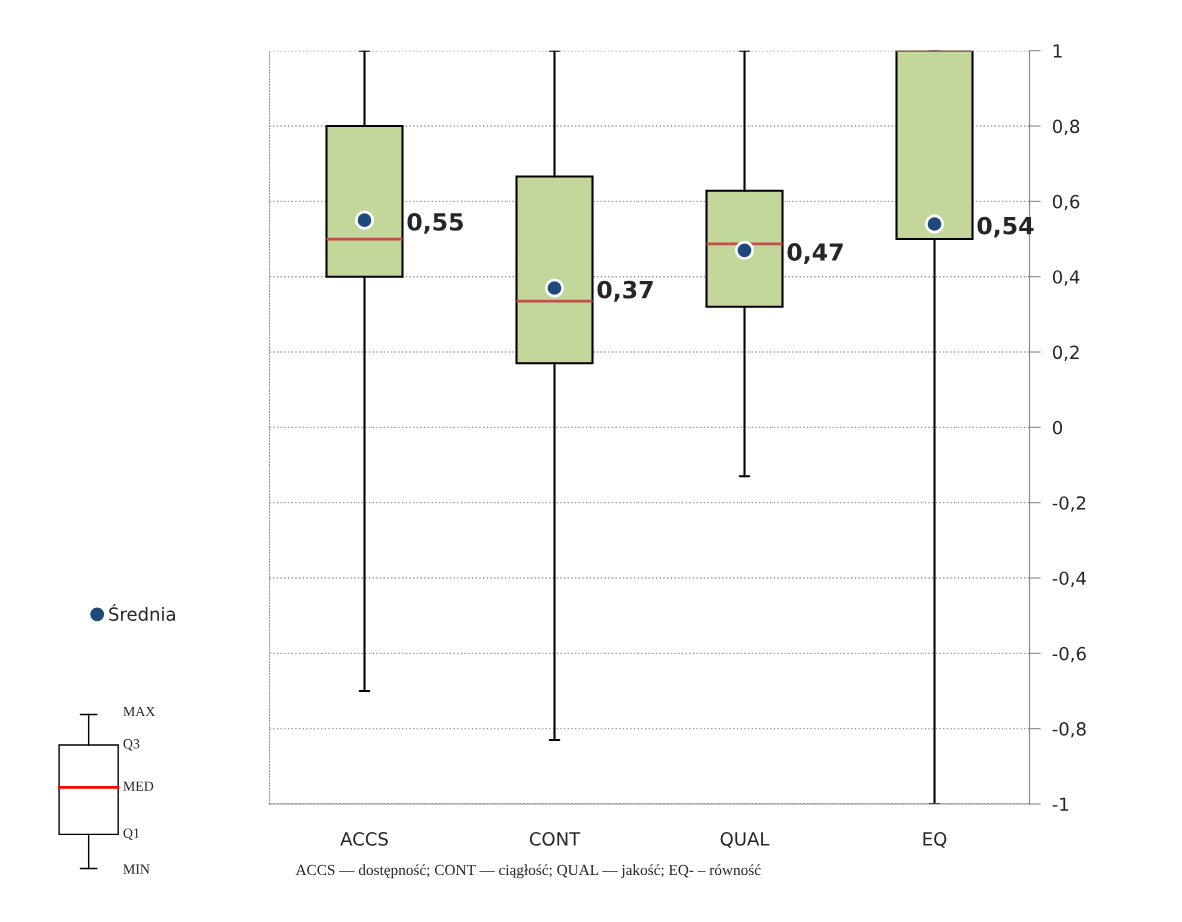 This screenshot has height=922, width=1182. I want to click on y-tick-label: 0,4, so click(1066, 278).